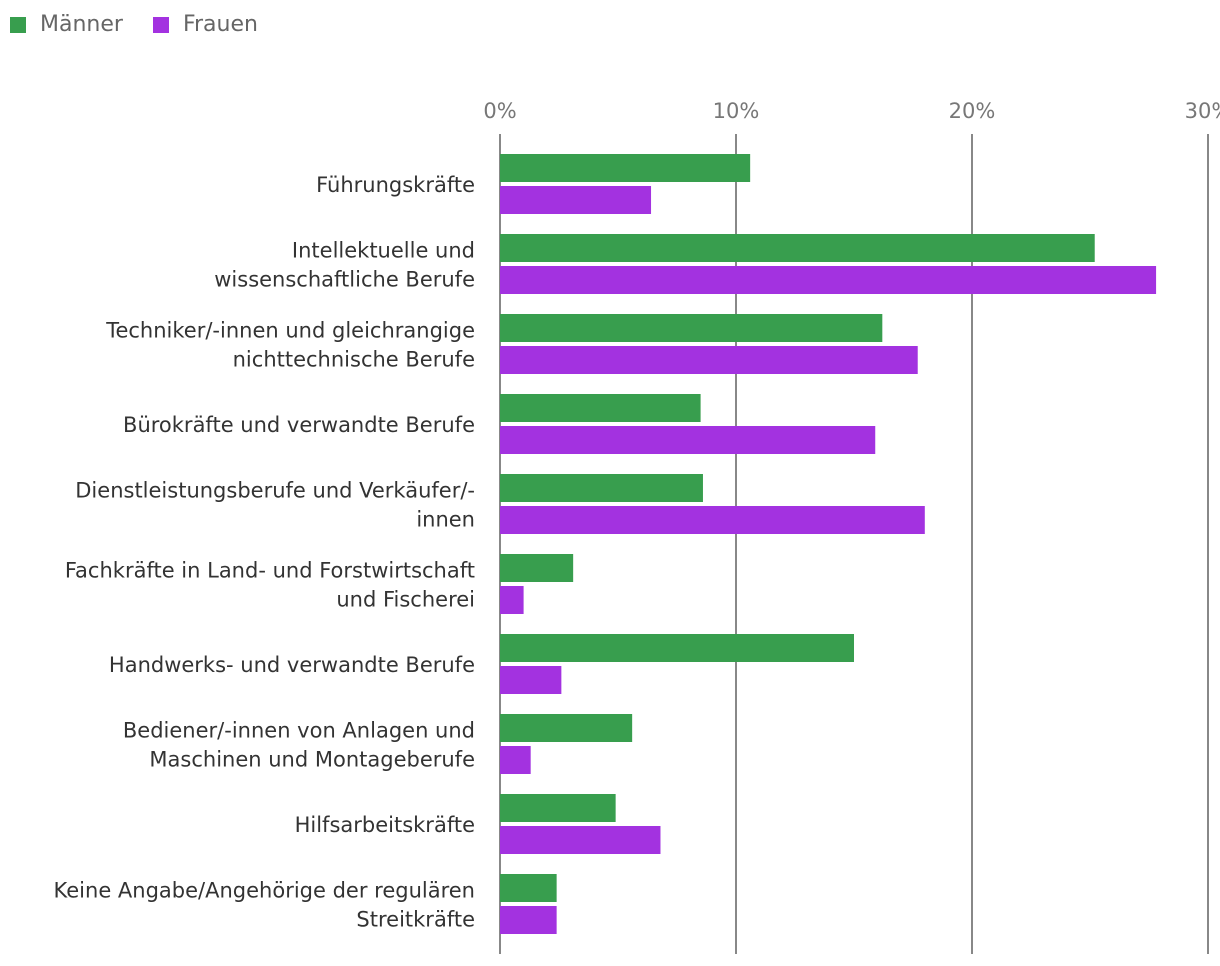 The image size is (1220, 966). What do you see at coordinates (344, 280) in the screenshot?
I see `category-label: wissenschaftliche Berufe` at bounding box center [344, 280].